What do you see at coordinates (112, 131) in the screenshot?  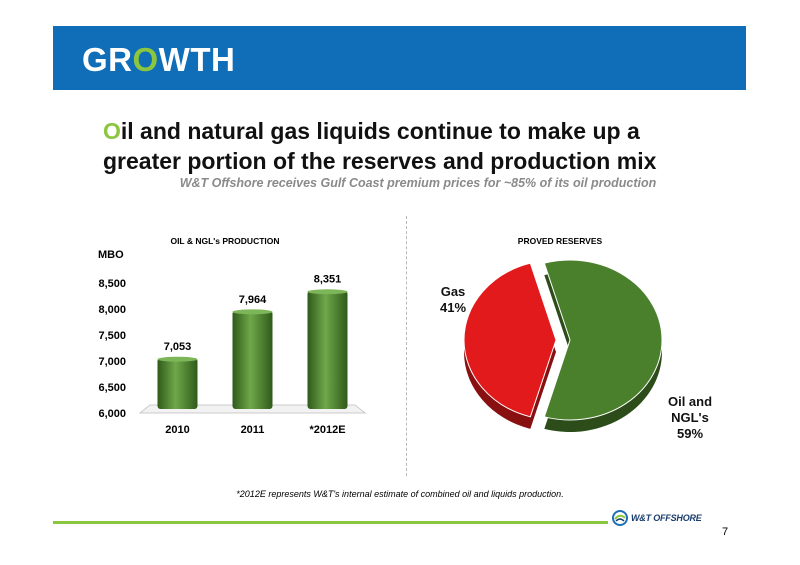 I see `headline-accent-letter: O` at bounding box center [112, 131].